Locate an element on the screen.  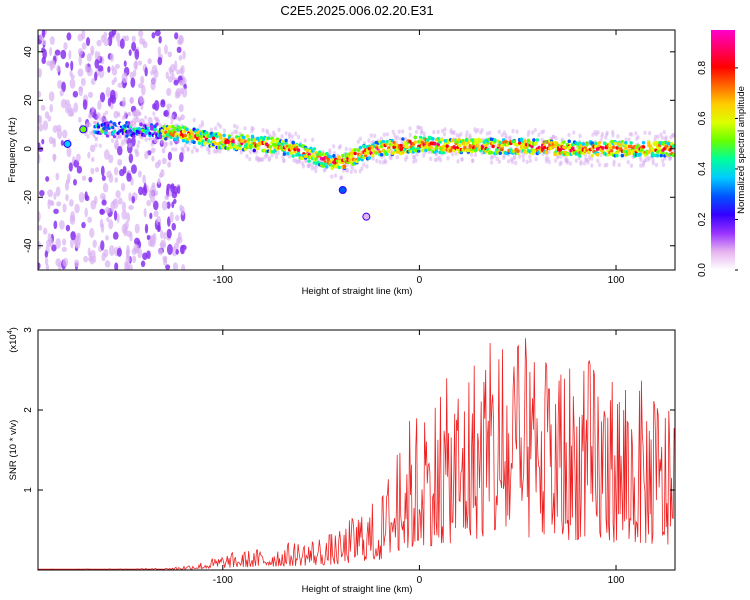
snr-multiplier-label: (x104) is located at coordinates (13, 340).